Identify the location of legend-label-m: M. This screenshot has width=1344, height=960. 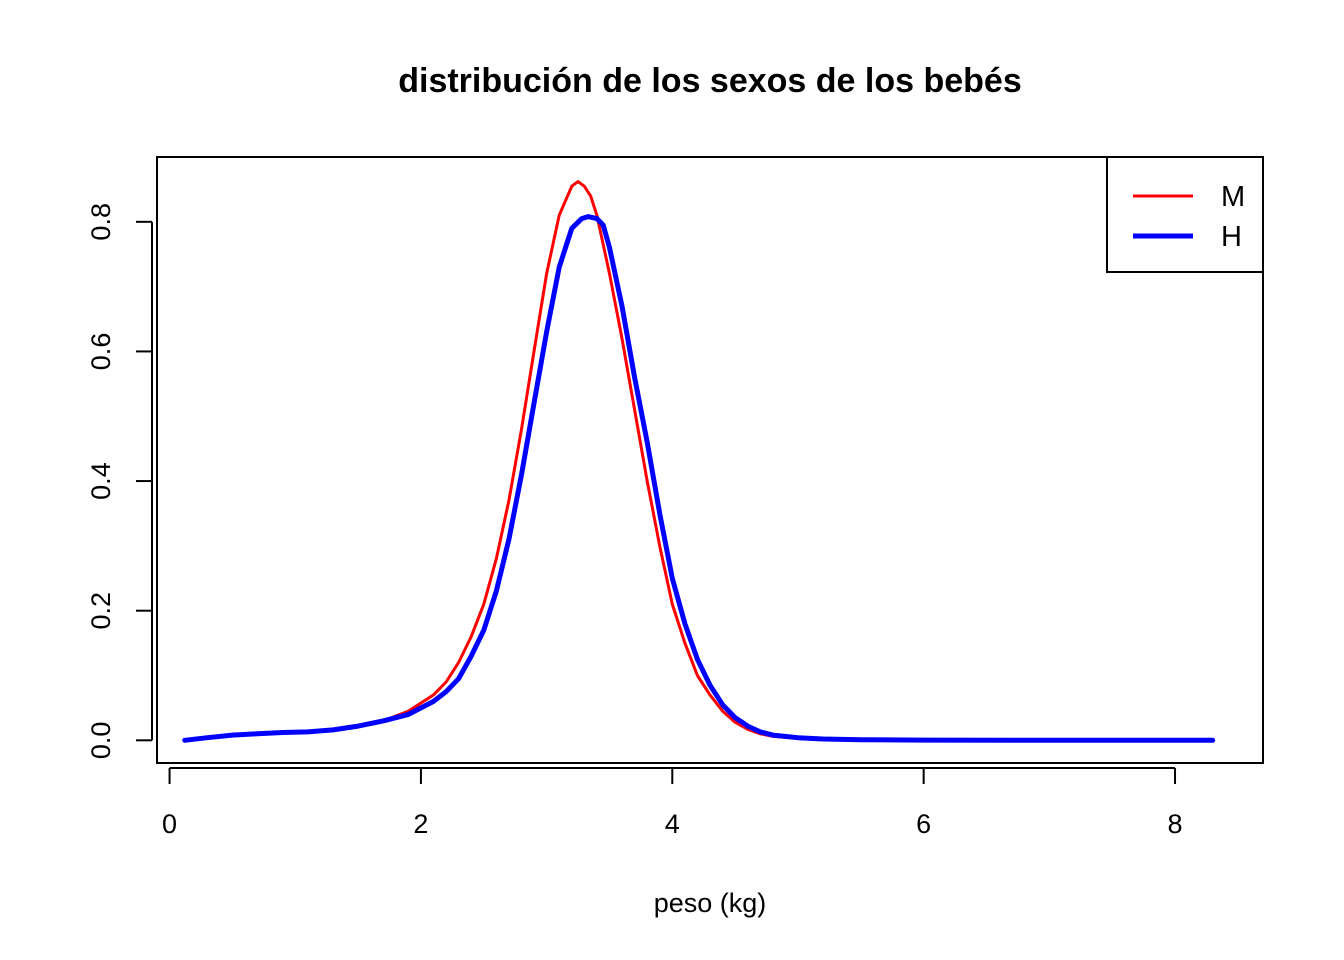
(1233, 197).